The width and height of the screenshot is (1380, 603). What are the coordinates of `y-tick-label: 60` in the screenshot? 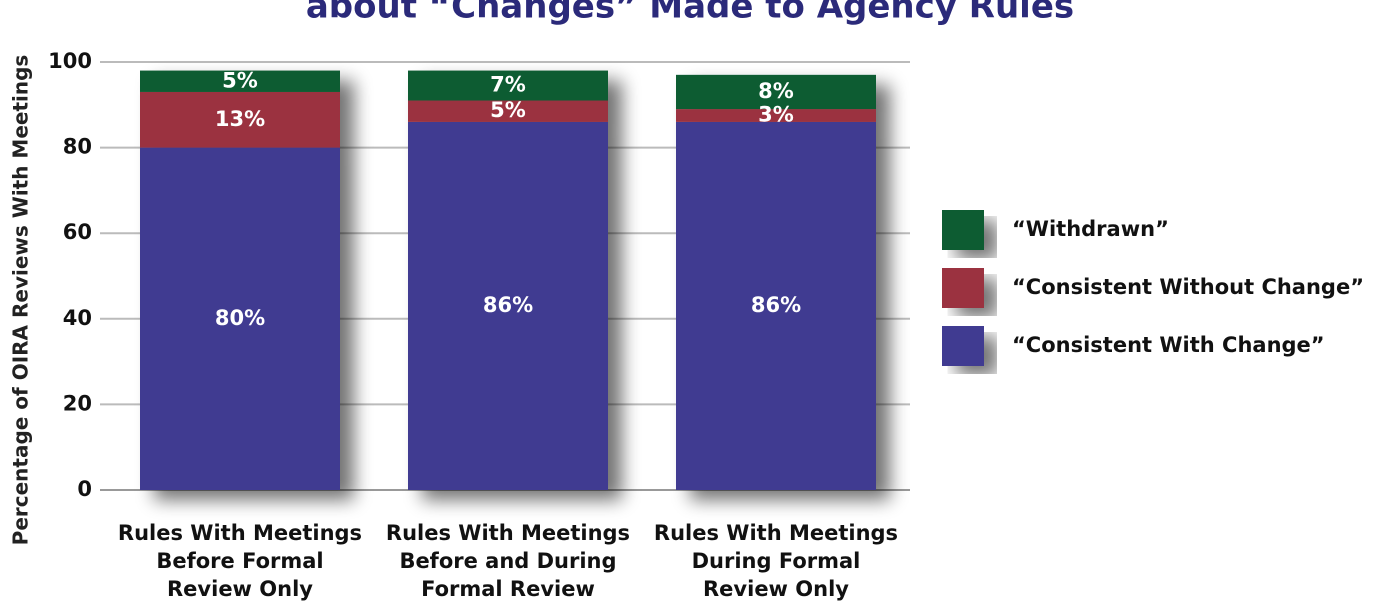 It's located at (77, 232).